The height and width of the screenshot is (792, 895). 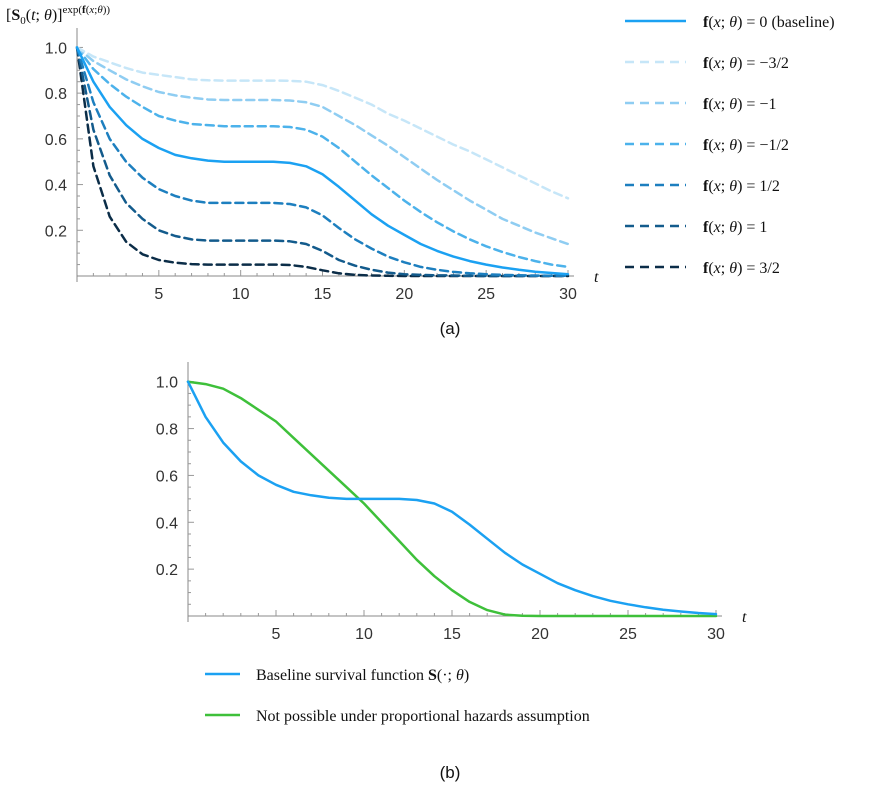 What do you see at coordinates (241, 294) in the screenshot?
I see `panel-a-x-tick-label: 10` at bounding box center [241, 294].